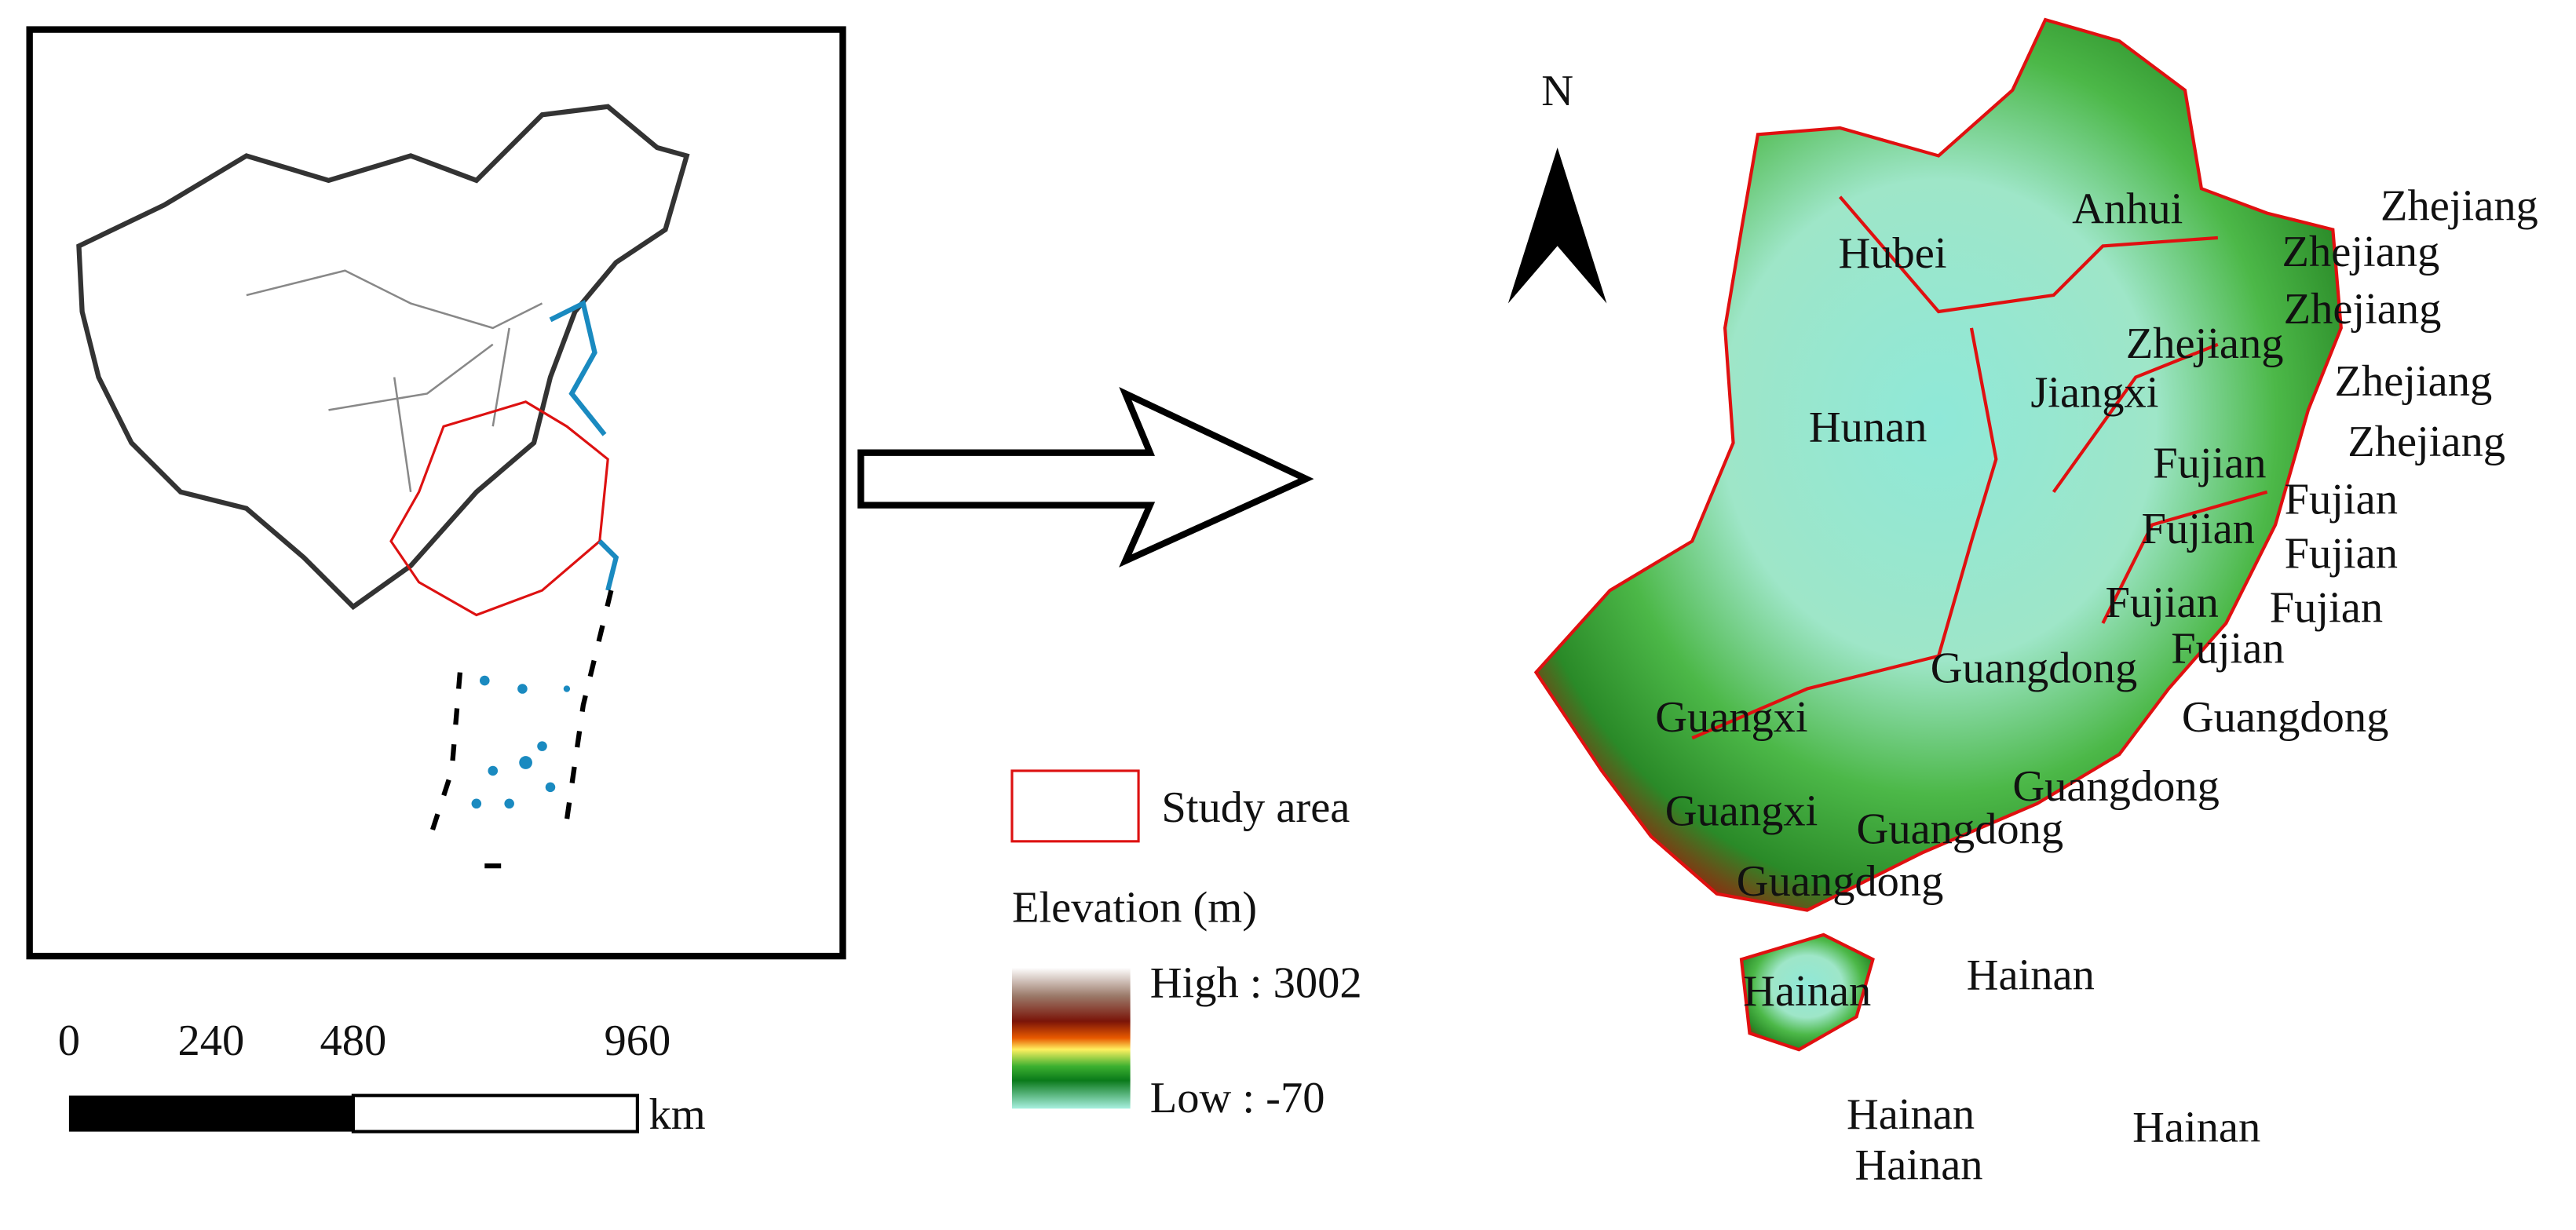 The width and height of the screenshot is (2576, 1230). I want to click on north-arrow, so click(1557, 226).